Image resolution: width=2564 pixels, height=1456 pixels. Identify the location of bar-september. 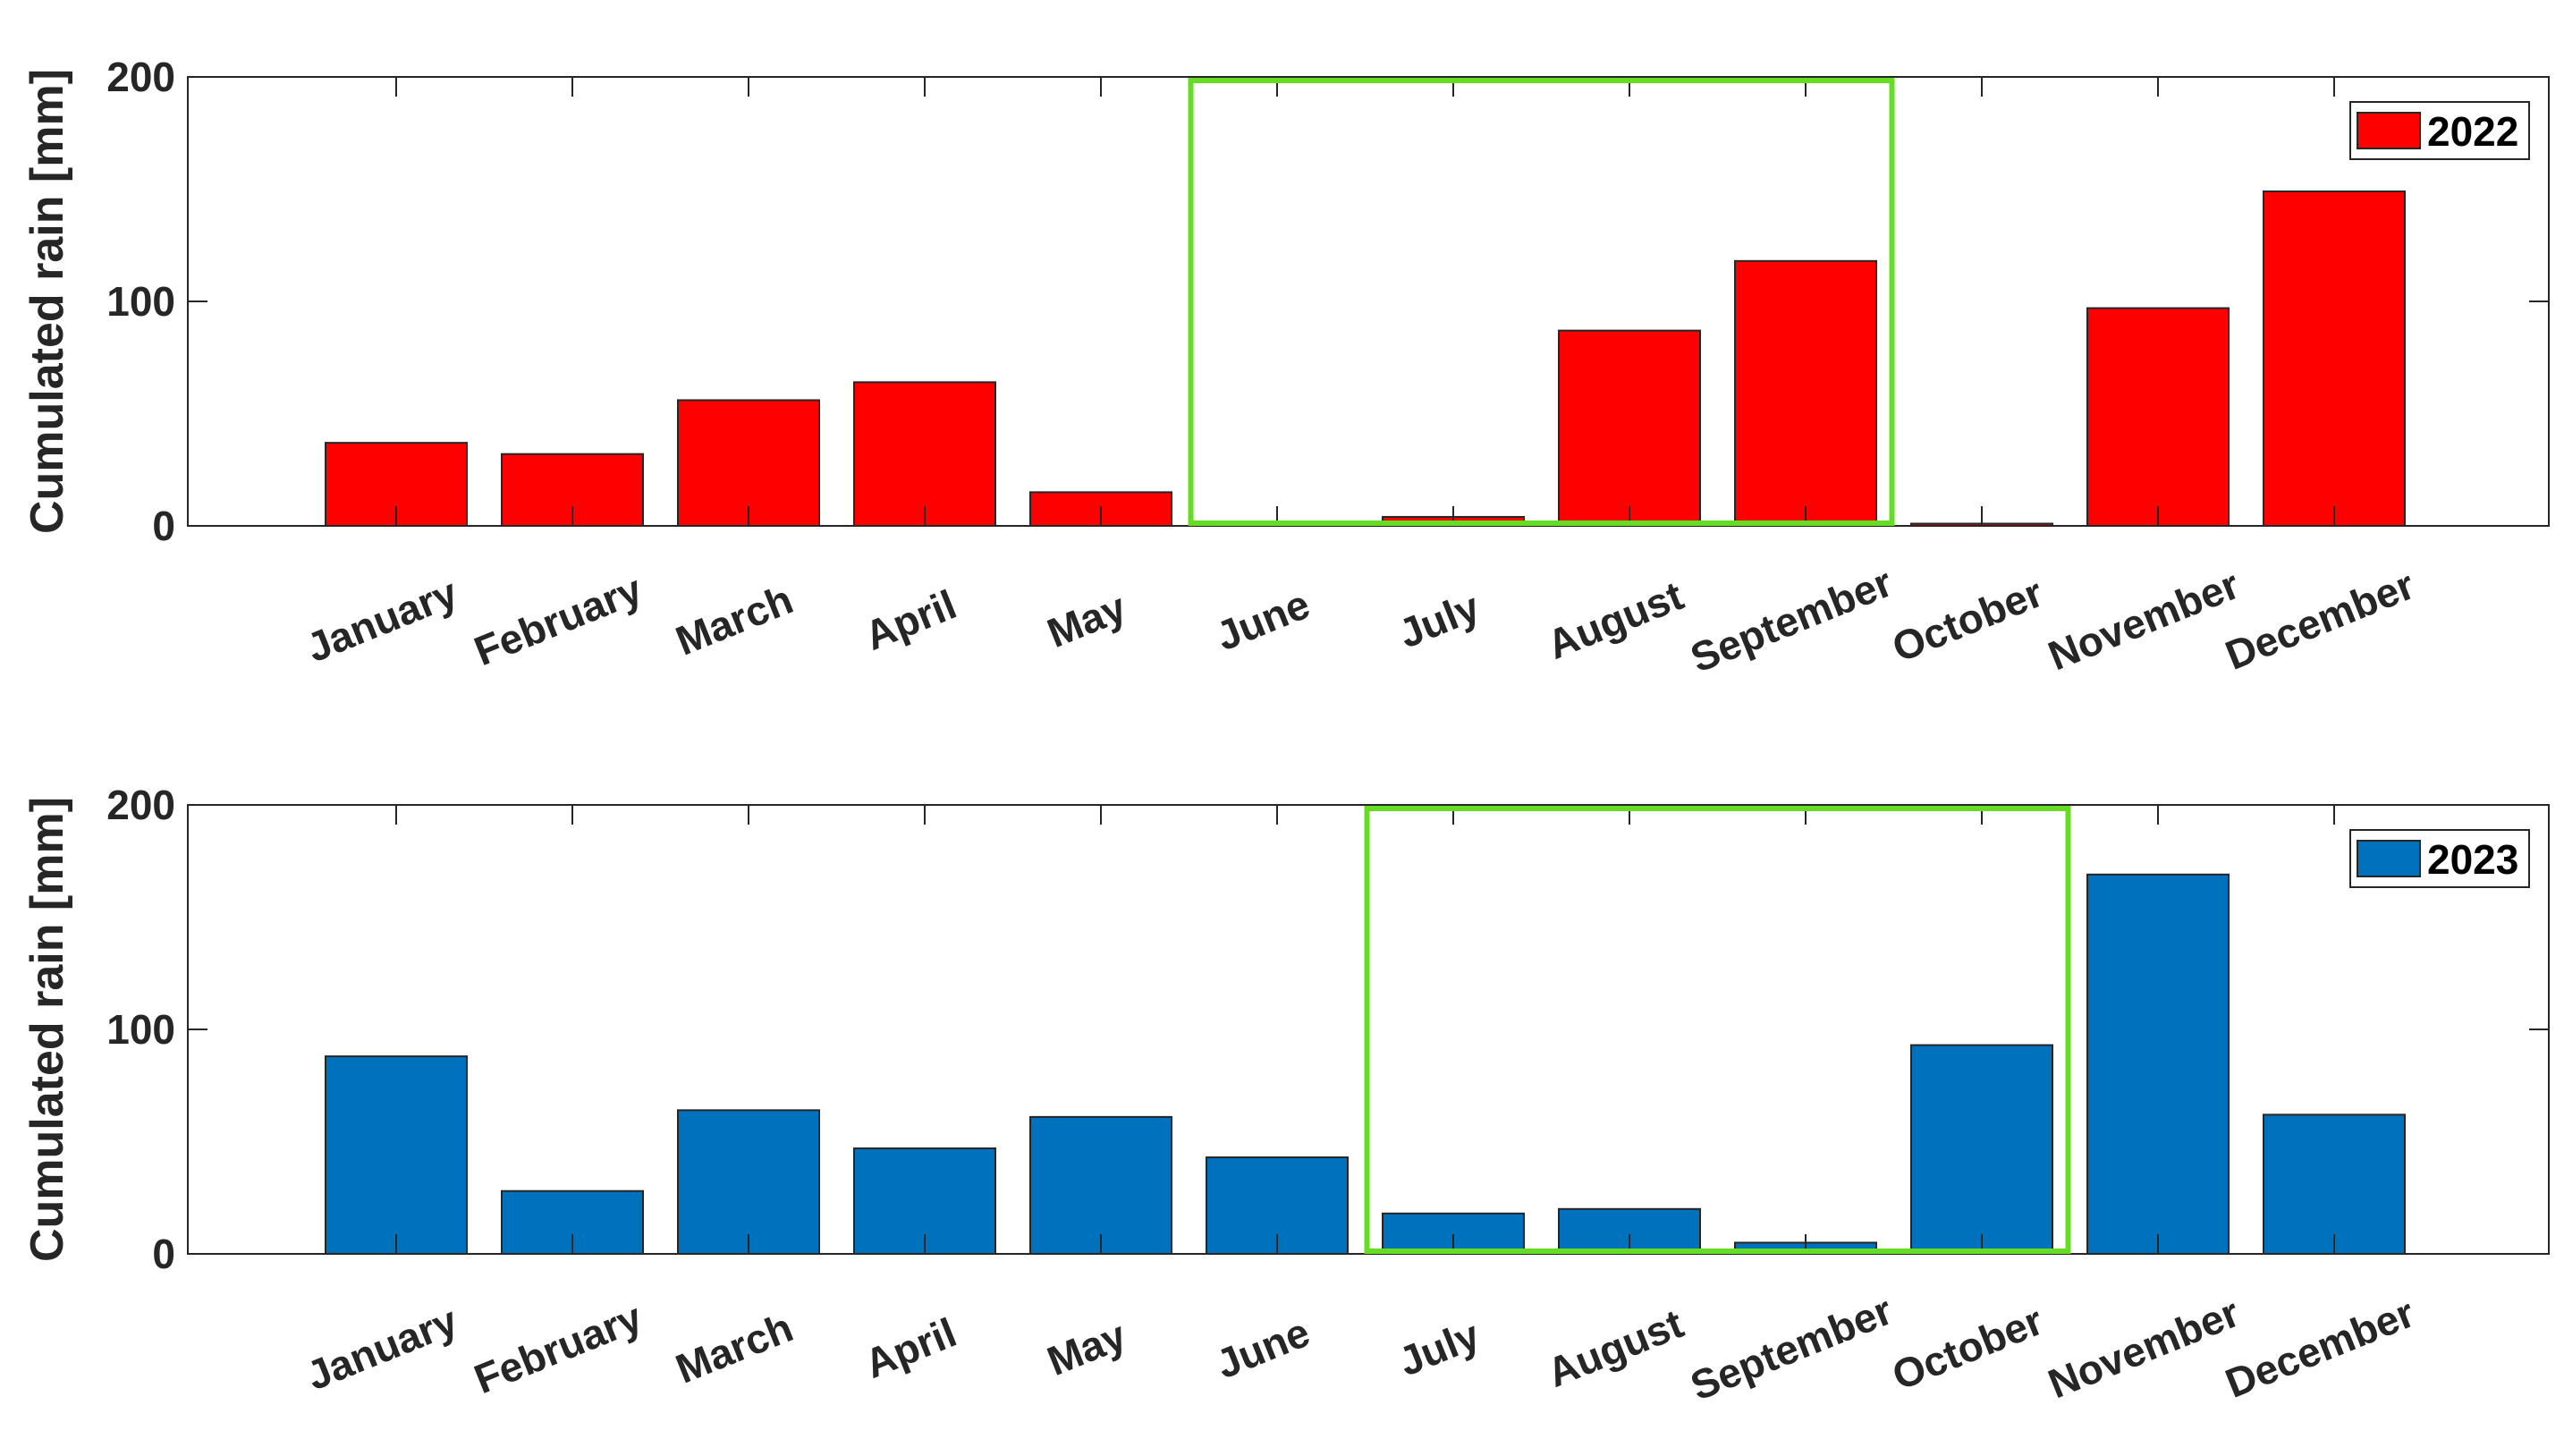
(1806, 393).